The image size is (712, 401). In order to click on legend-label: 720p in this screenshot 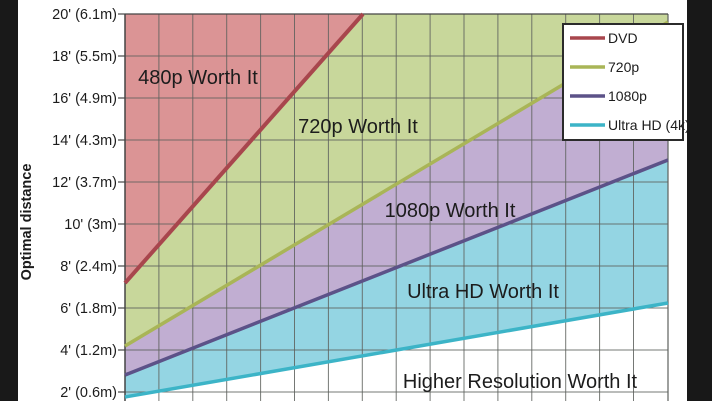, I will do `click(623, 67)`.